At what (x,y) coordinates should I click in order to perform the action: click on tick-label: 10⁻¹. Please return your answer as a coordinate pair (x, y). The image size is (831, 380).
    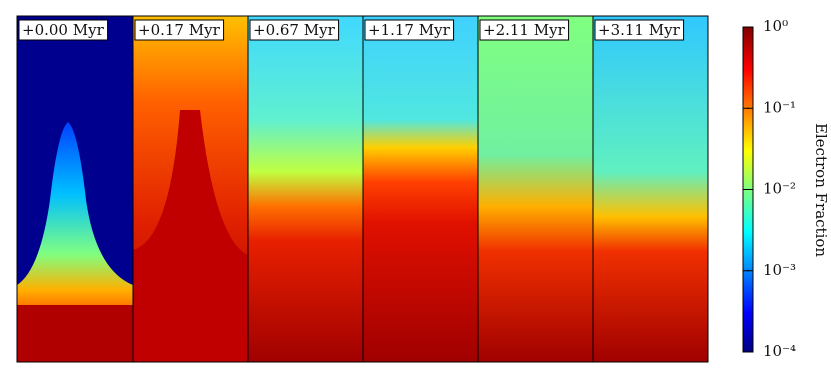
    Looking at the image, I should click on (779, 107).